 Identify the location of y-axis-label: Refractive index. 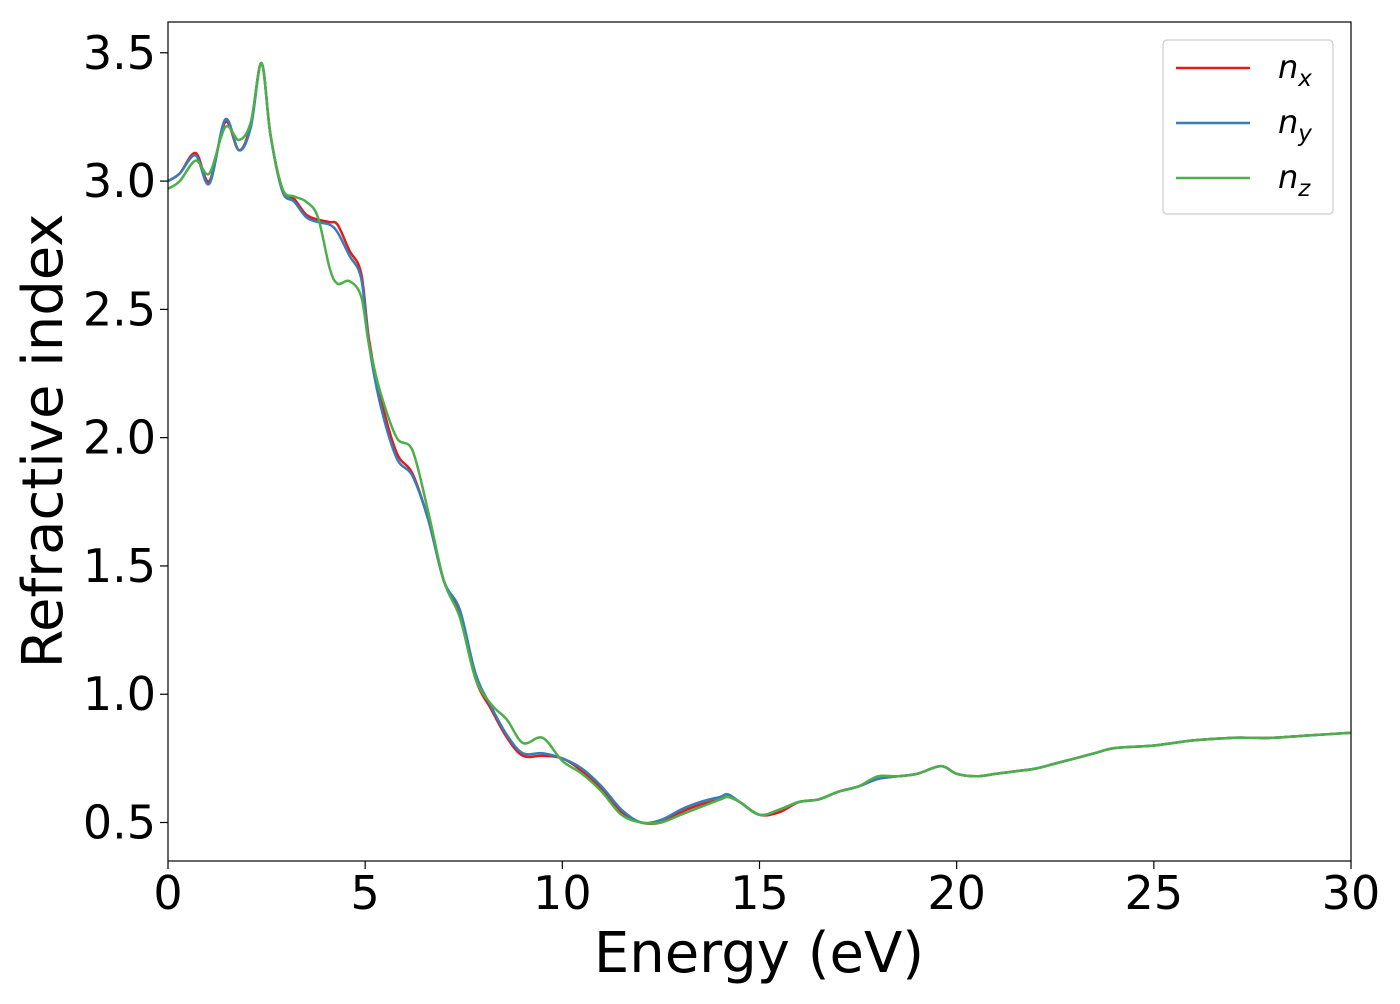
(43, 441).